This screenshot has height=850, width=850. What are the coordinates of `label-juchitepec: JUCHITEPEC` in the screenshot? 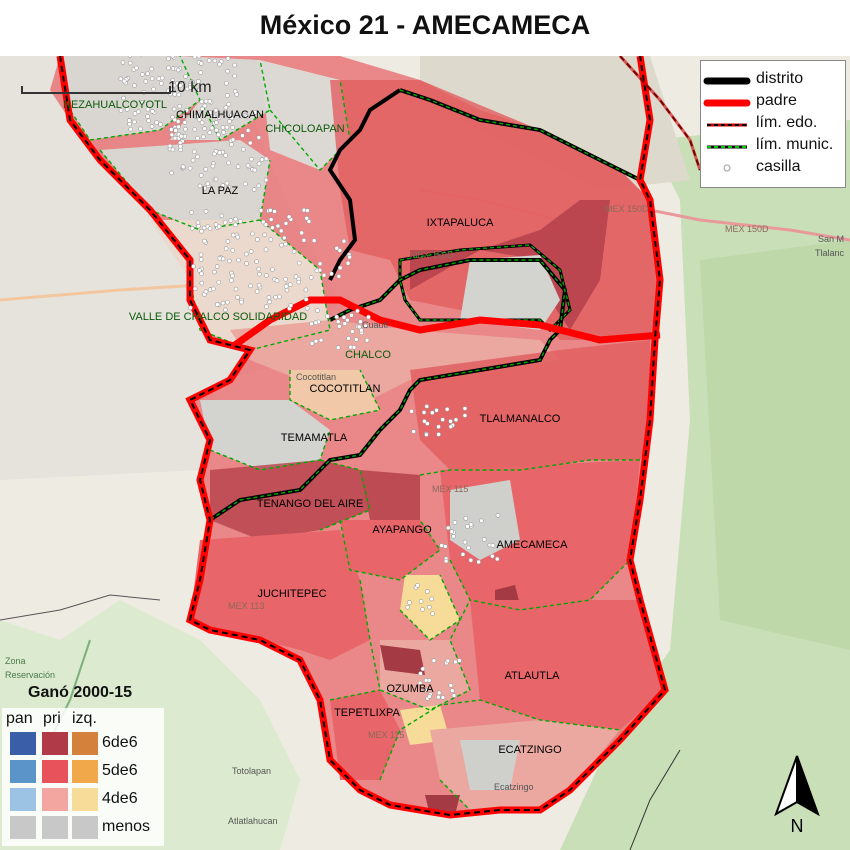 It's located at (291, 594).